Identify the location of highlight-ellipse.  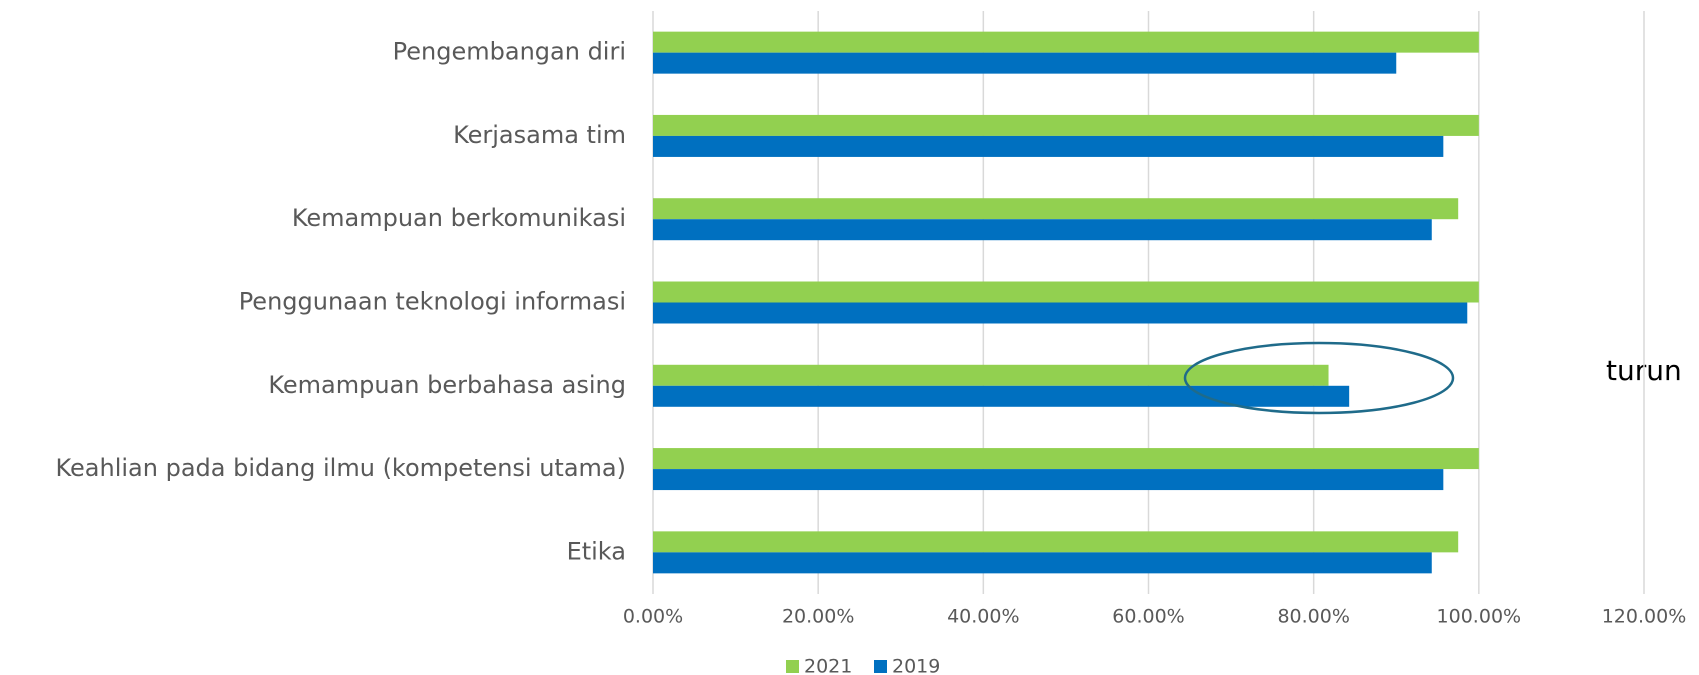
(1319, 378).